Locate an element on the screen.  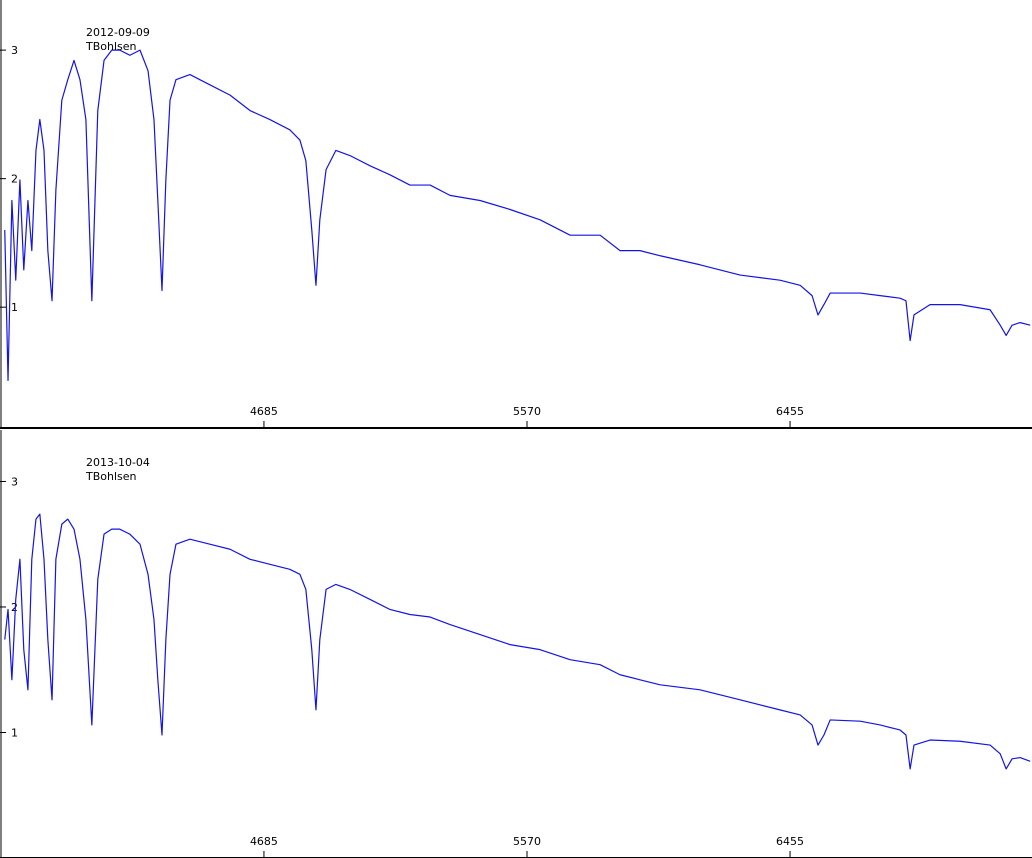
annotation: 2013-10-04 is located at coordinates (118, 462).